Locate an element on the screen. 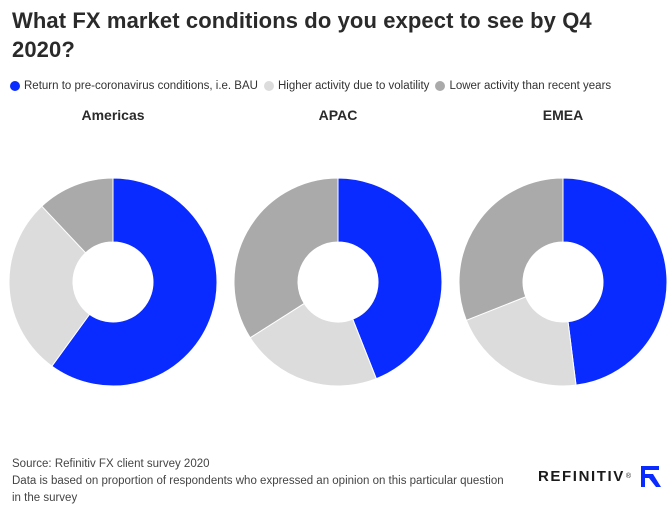 The image size is (670, 510). source-line: Source: Refinitiv FX client survey 2020 is located at coordinates (111, 464).